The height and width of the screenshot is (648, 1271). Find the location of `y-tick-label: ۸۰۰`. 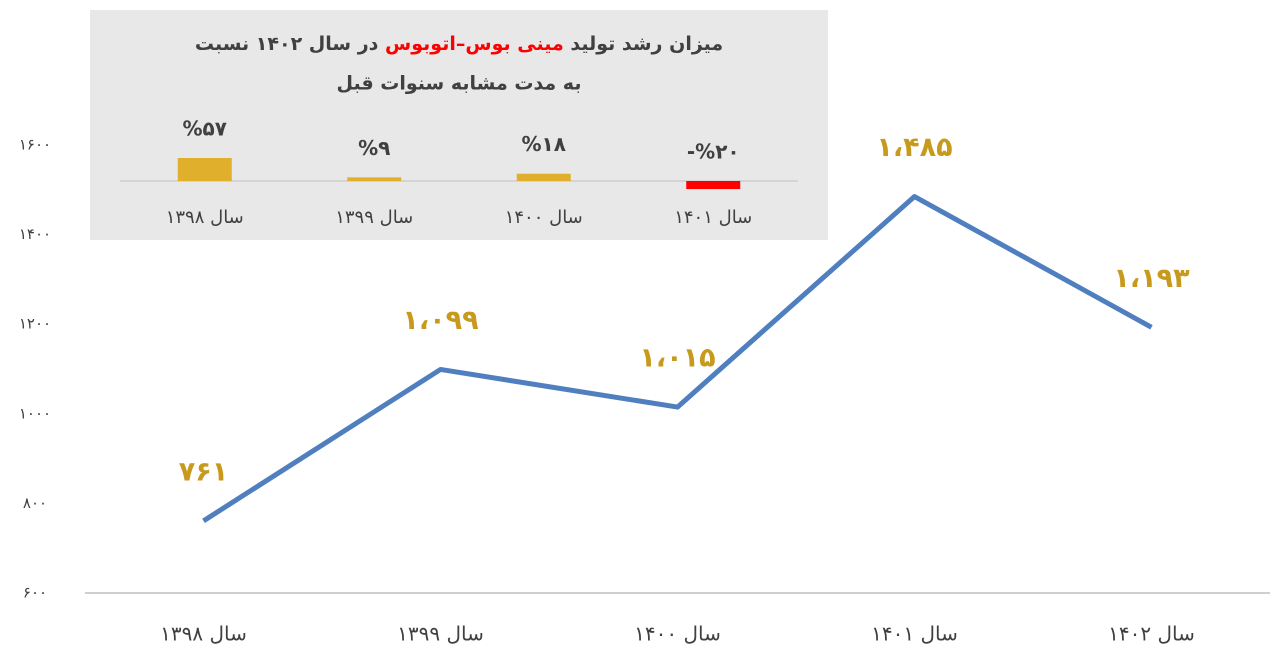

y-tick-label: ۸۰۰ is located at coordinates (35, 503).